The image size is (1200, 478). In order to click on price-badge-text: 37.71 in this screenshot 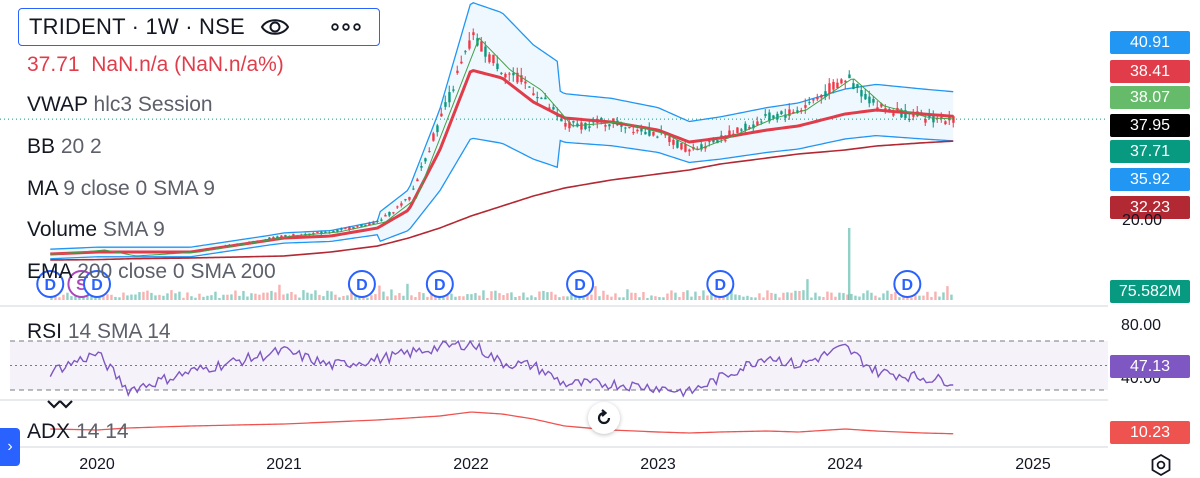, I will do `click(1150, 151)`.